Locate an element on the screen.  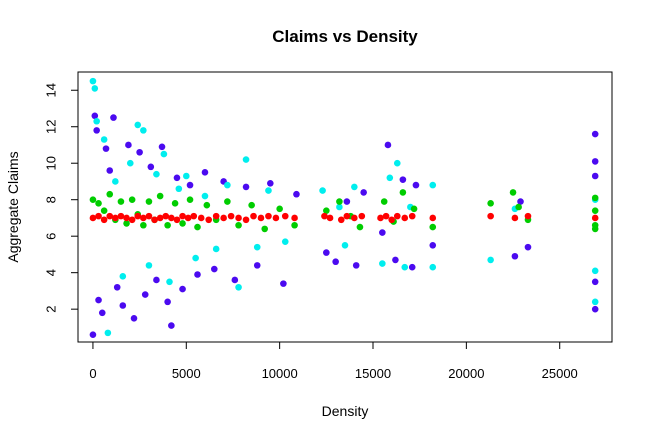
y-tick-label: 6 is located at coordinates (50, 236).